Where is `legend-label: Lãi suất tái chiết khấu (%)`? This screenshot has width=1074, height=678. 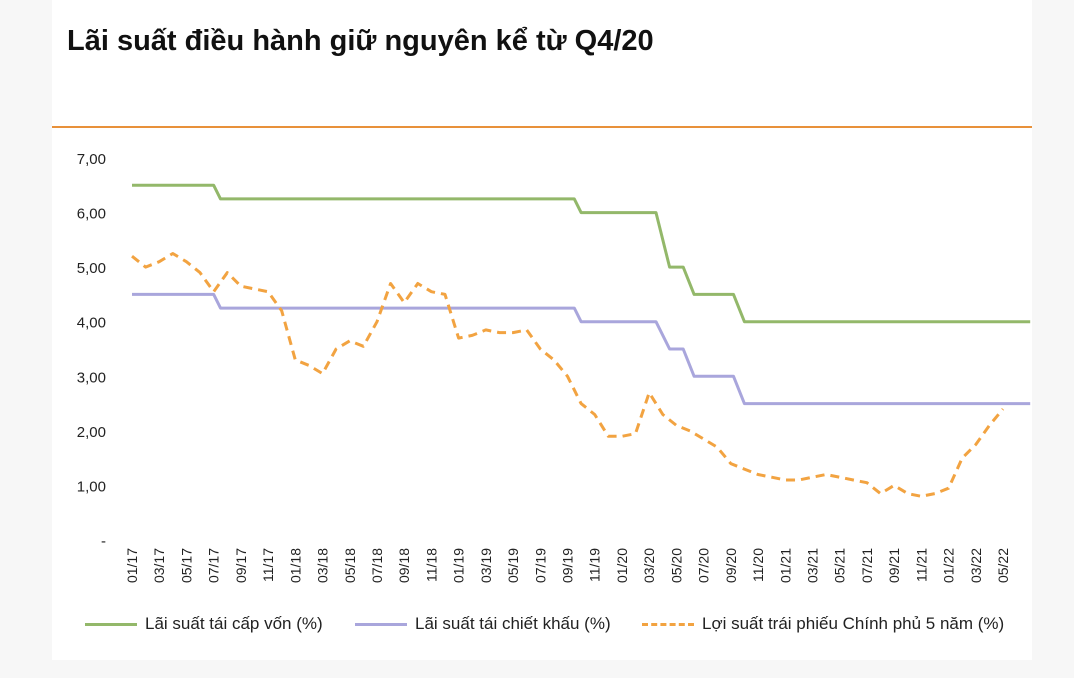
legend-label: Lãi suất tái chiết khấu (%) is located at coordinates (513, 623).